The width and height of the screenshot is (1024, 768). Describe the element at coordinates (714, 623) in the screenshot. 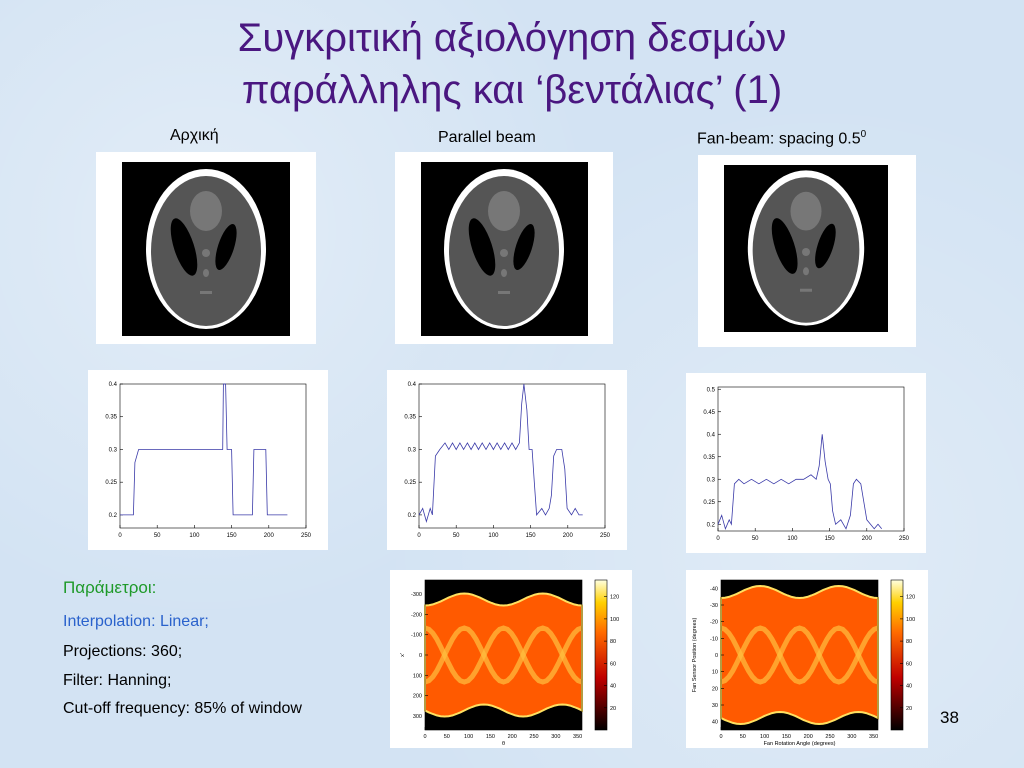

I see `y-tick-label: -20` at that location.